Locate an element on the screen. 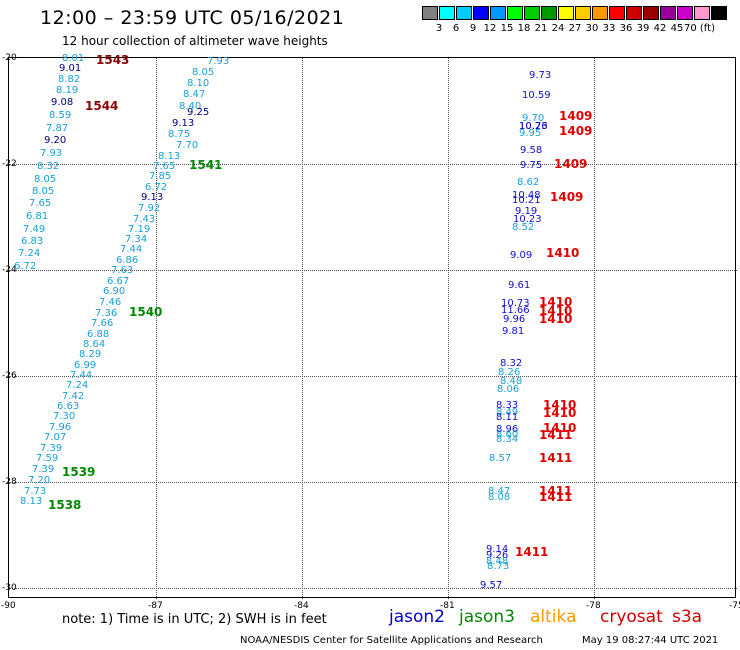 This screenshot has width=740, height=650. latitude-label: -30 is located at coordinates (9, 588).